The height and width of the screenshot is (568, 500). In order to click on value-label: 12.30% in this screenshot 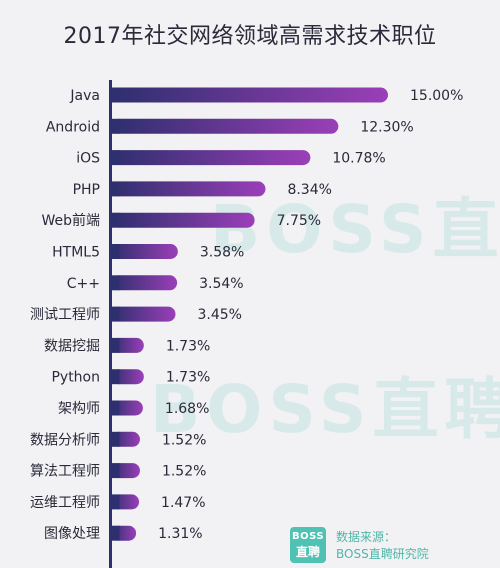, I will do `click(386, 127)`.